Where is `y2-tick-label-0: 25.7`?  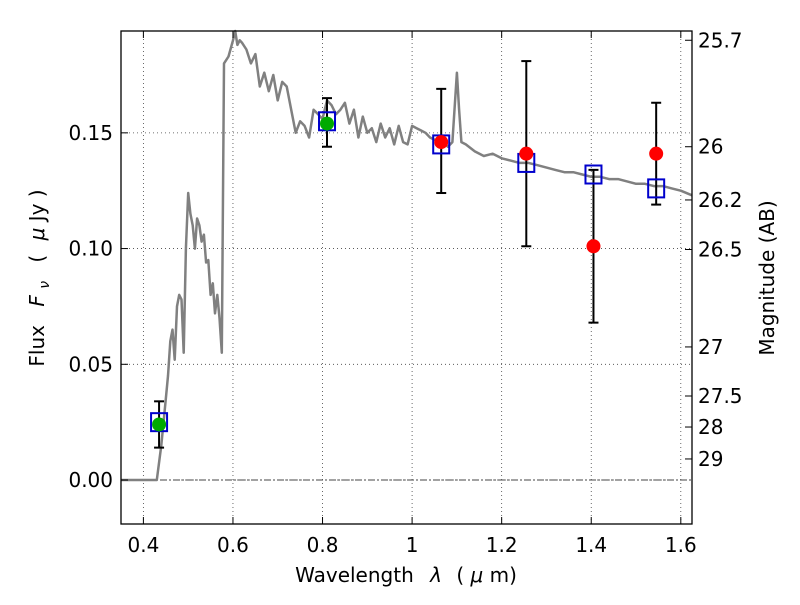
y2-tick-label-0: 25.7 is located at coordinates (720, 40).